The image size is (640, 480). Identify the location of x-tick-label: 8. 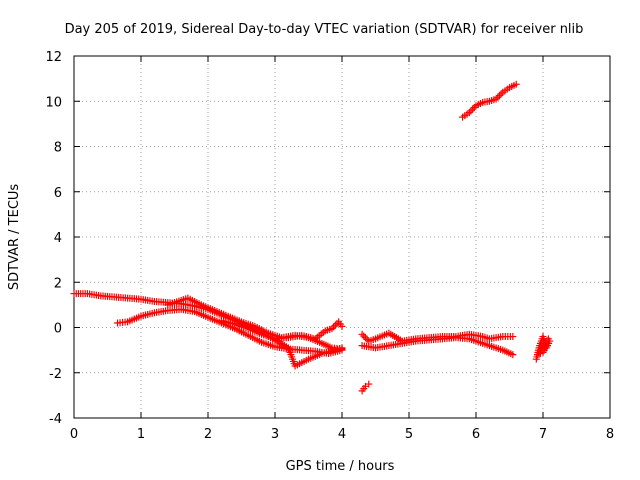
(610, 434).